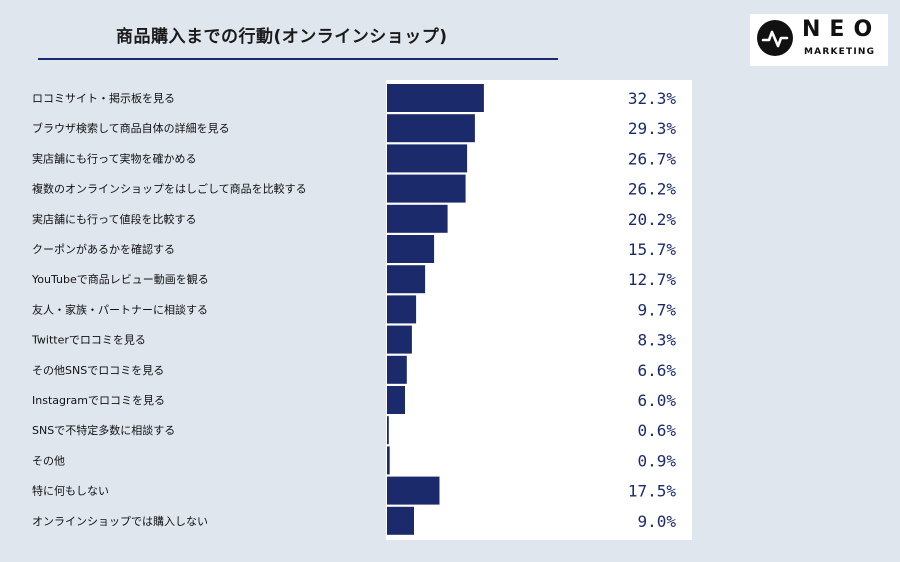  I want to click on value-label: 15.7%, so click(652, 249).